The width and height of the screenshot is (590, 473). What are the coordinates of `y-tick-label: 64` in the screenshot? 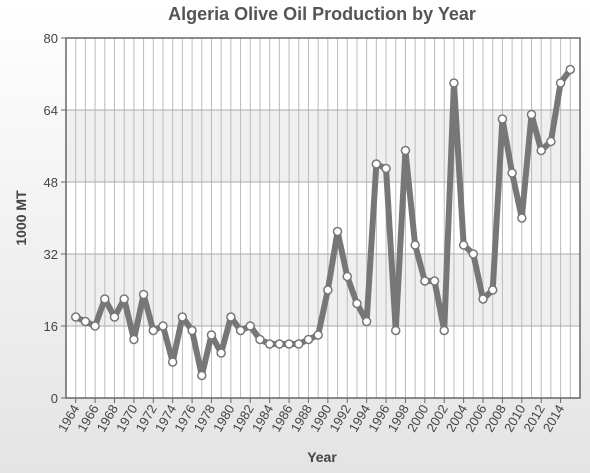 It's located at (51, 110).